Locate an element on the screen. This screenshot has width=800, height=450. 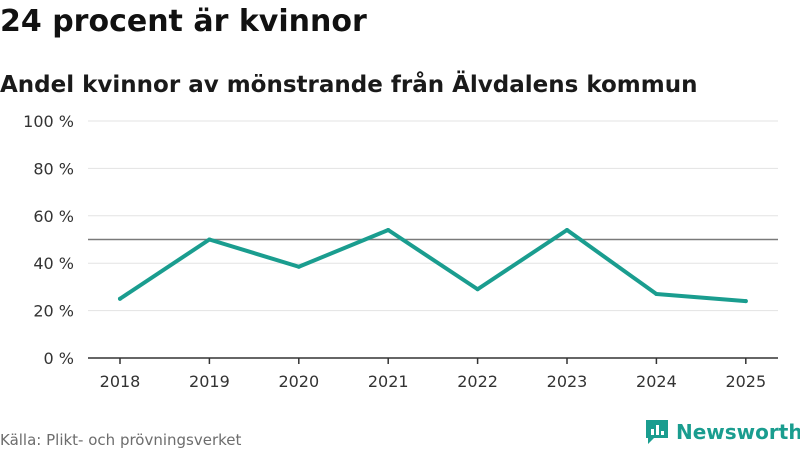
brand-logo: Newsworthy is located at coordinates (722, 432).